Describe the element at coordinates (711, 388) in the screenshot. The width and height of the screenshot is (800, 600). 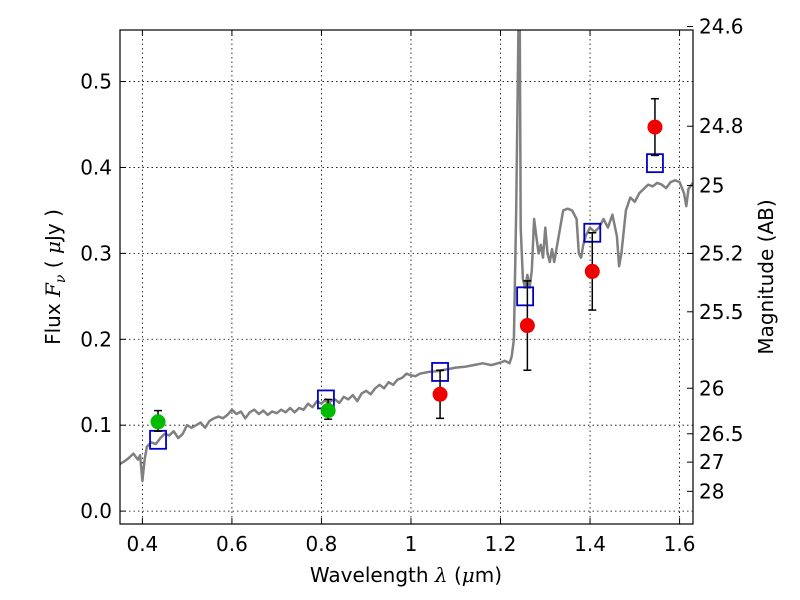
I see `y2-tick-label: 26` at that location.